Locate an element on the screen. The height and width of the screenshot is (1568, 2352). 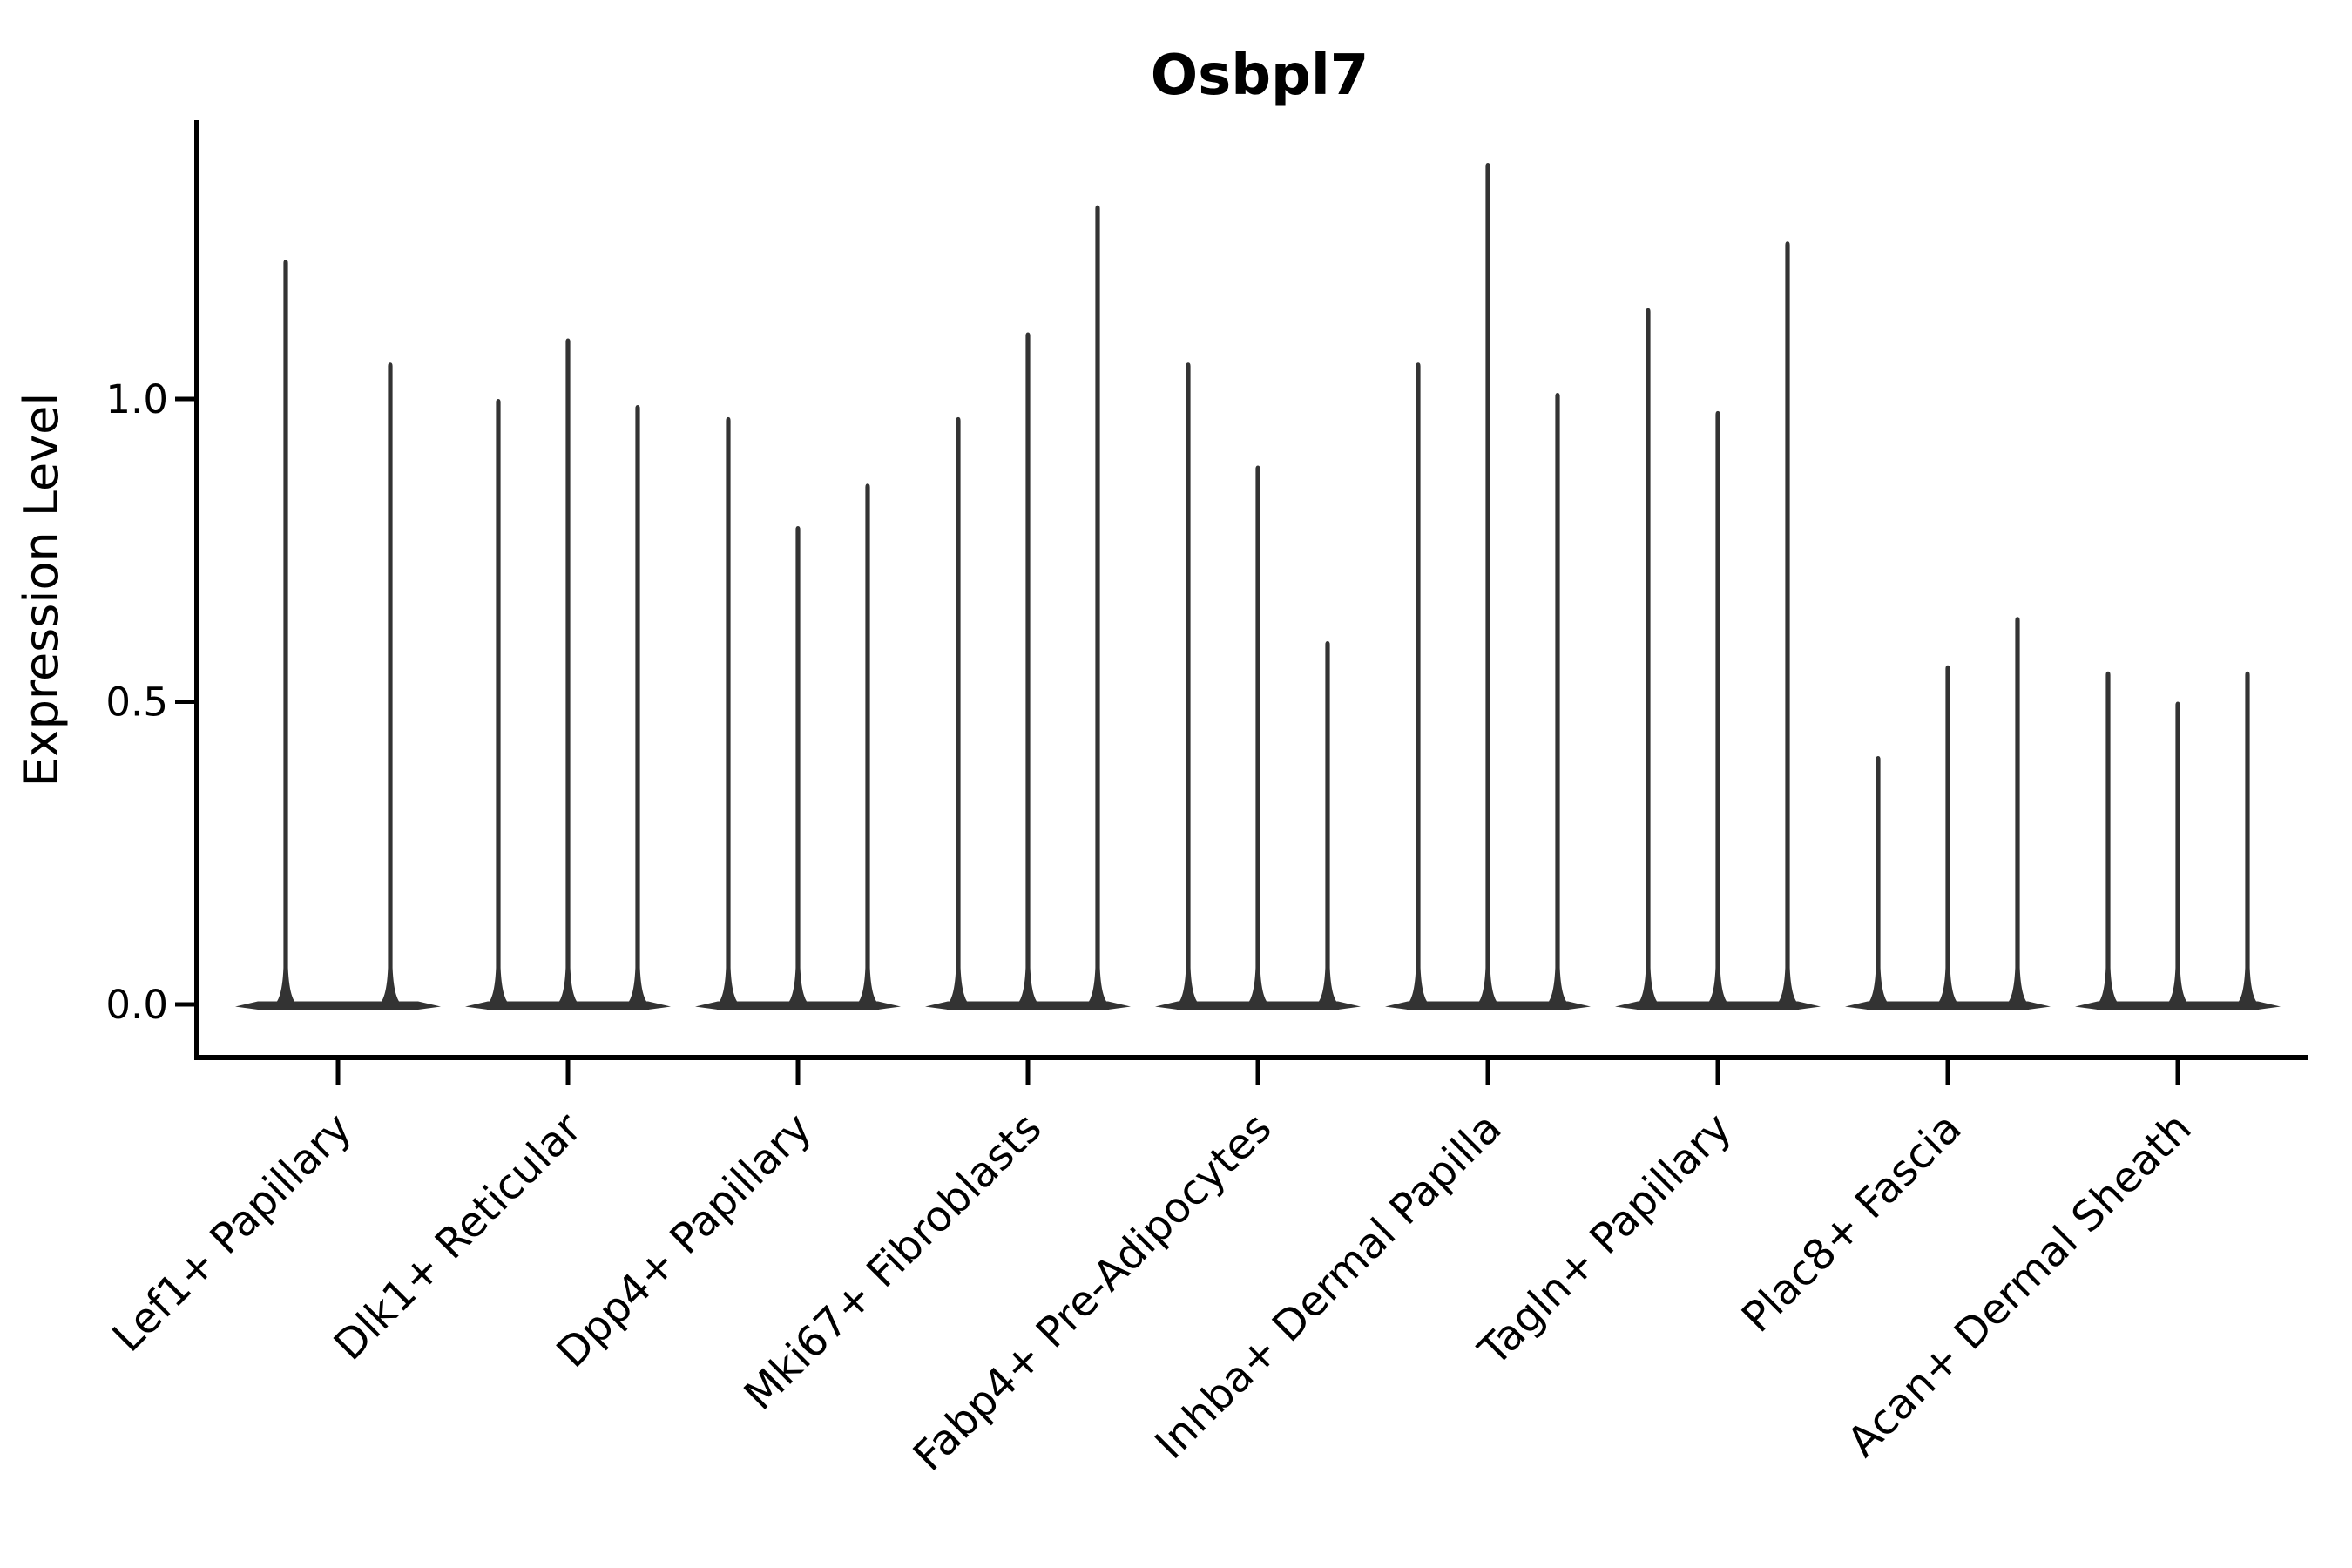
x-tick-label: Tagln+ Papillary is located at coordinates (1605, 1240).